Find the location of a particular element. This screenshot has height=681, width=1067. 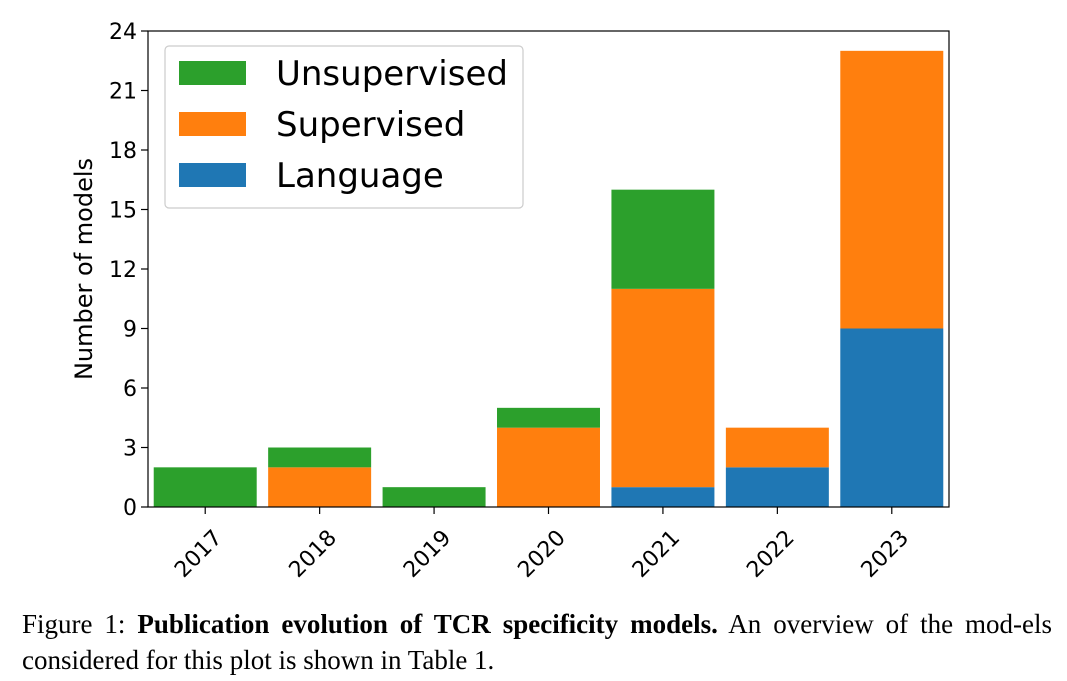

legend-swatch-language is located at coordinates (212, 175).